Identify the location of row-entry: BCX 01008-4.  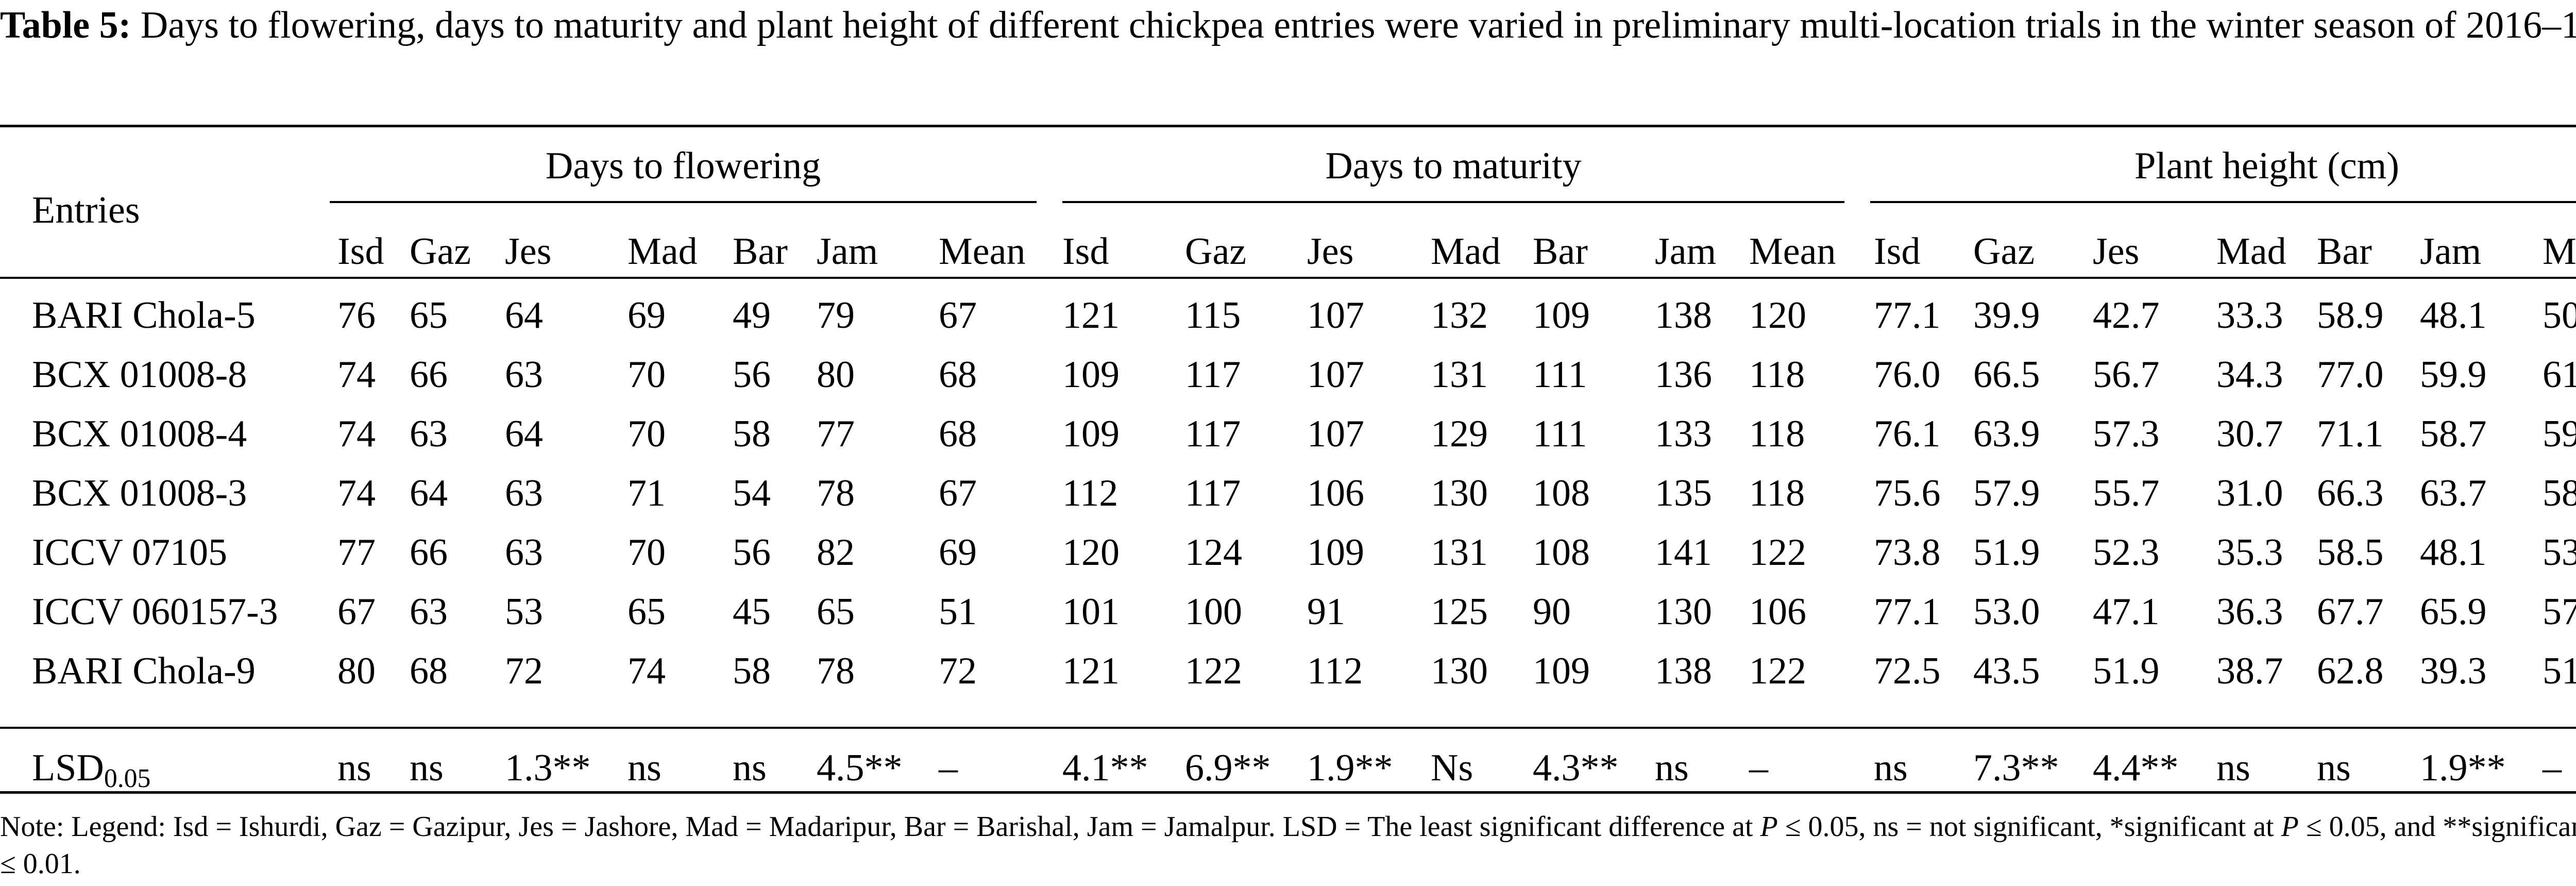
(139, 434).